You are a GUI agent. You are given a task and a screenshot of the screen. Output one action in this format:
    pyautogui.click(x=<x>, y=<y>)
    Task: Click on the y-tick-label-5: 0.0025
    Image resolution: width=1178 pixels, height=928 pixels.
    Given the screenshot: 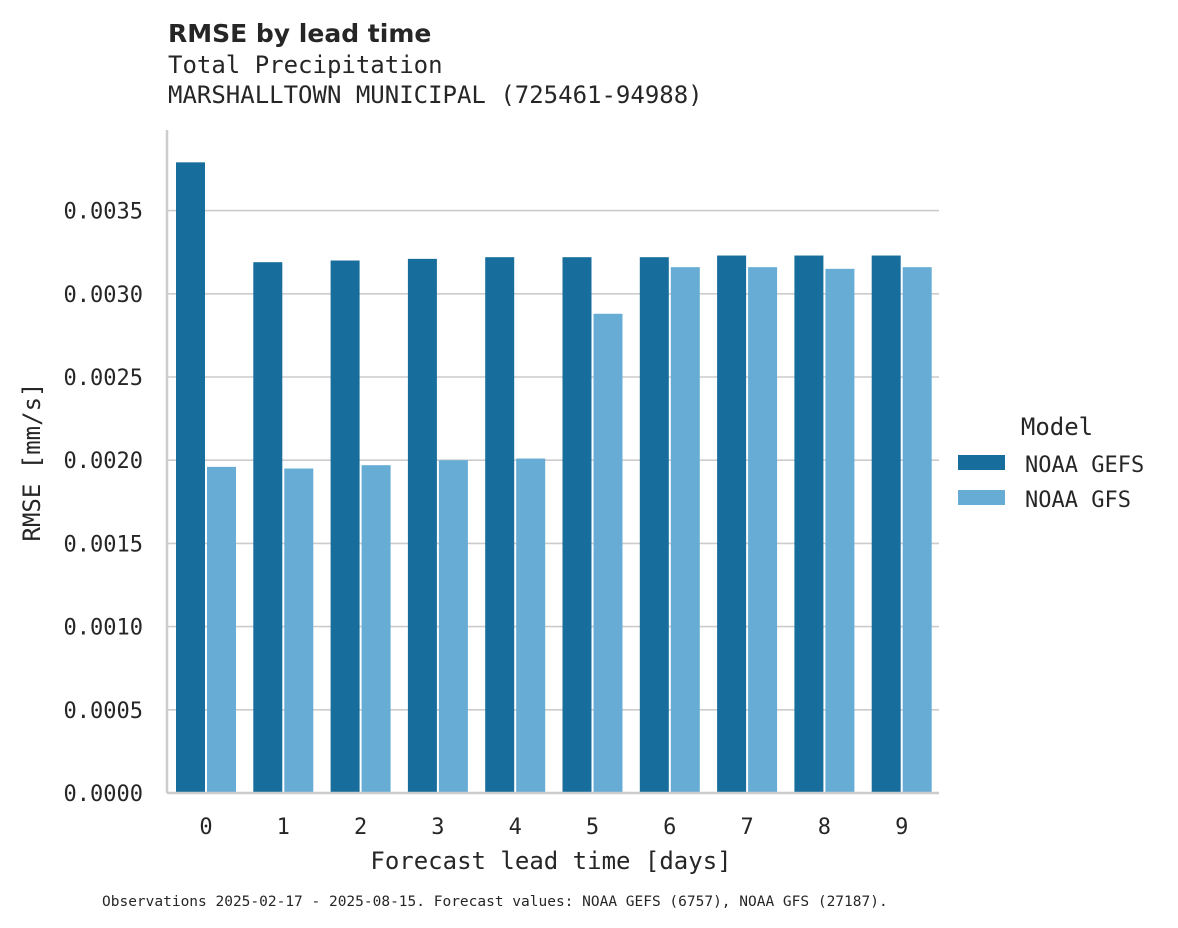 What is the action you would take?
    pyautogui.click(x=103, y=378)
    